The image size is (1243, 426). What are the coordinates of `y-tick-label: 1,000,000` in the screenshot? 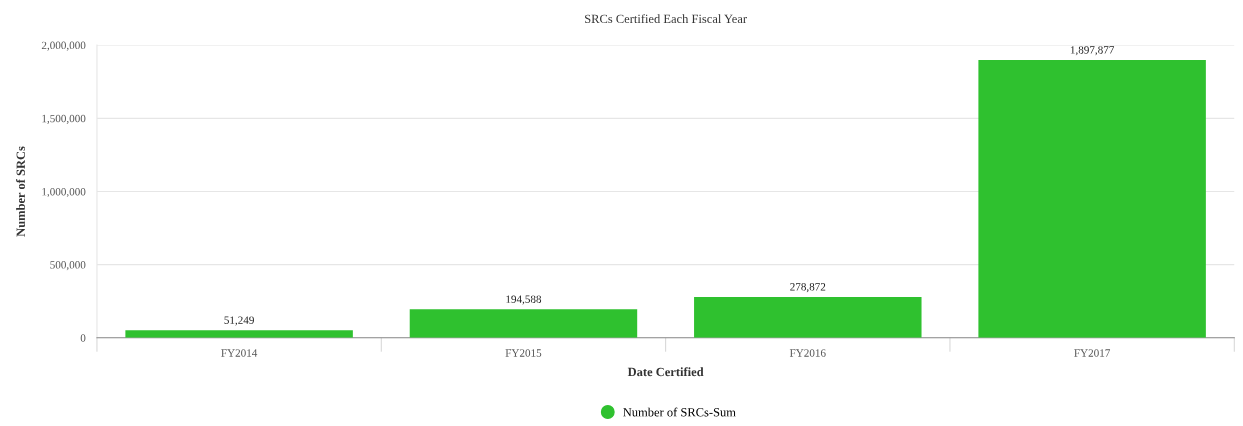 It's located at (64, 192).